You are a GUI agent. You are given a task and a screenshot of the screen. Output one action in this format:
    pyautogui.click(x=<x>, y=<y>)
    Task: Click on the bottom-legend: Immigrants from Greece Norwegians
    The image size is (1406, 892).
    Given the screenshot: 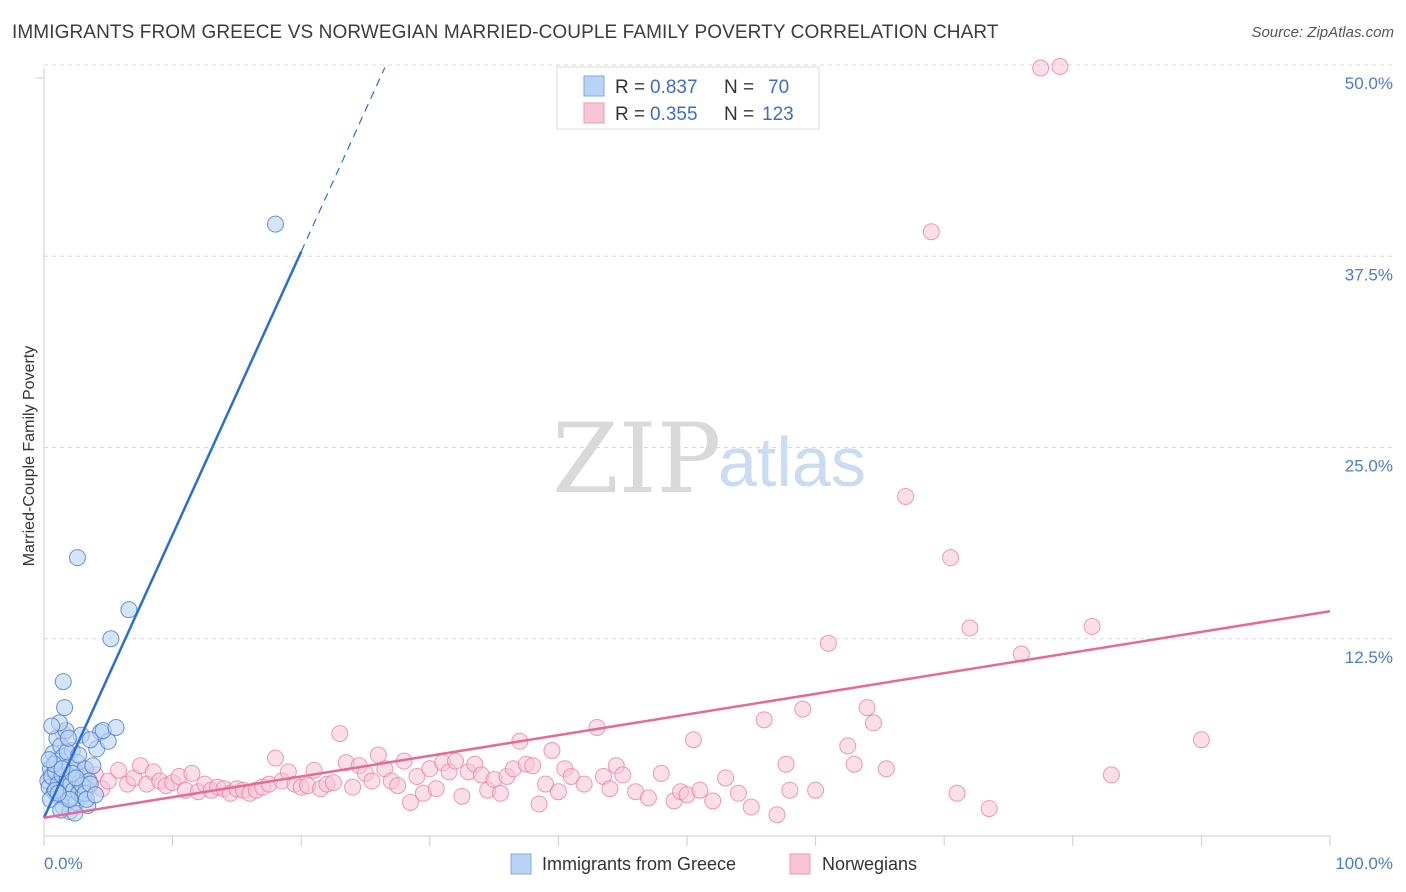 What is the action you would take?
    pyautogui.click(x=713, y=864)
    